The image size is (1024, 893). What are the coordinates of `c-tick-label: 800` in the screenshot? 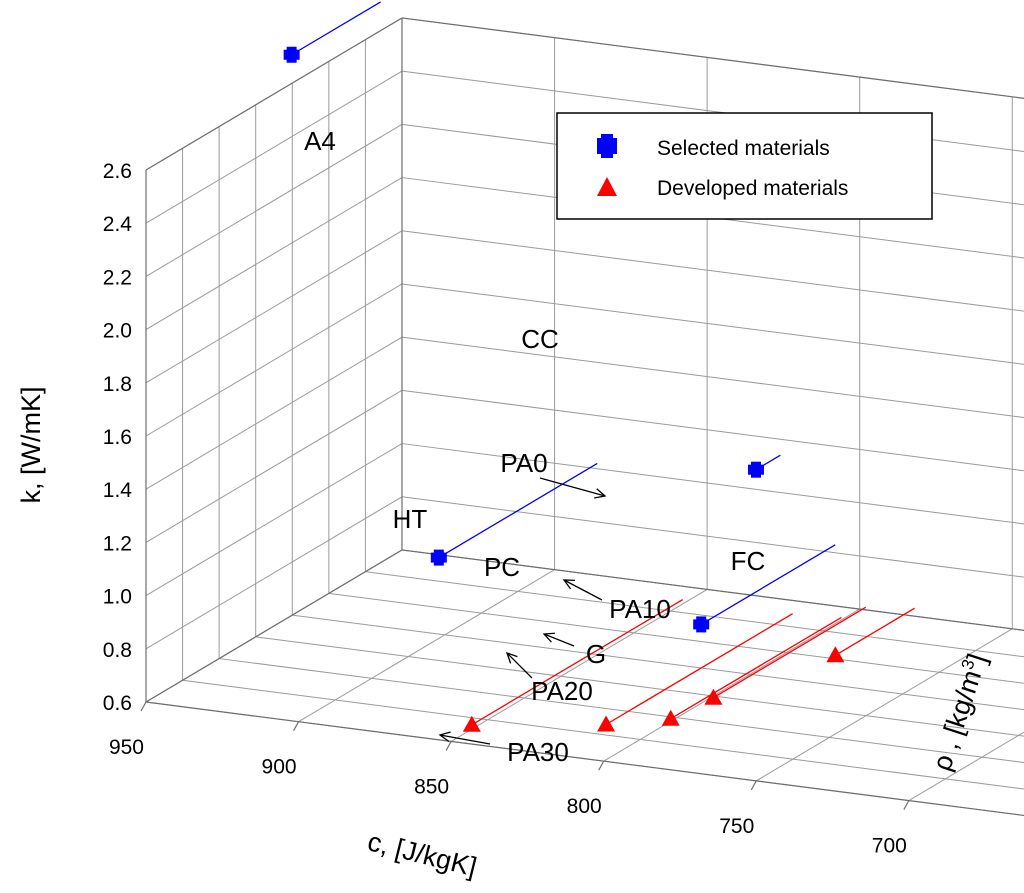 It's located at (584, 806).